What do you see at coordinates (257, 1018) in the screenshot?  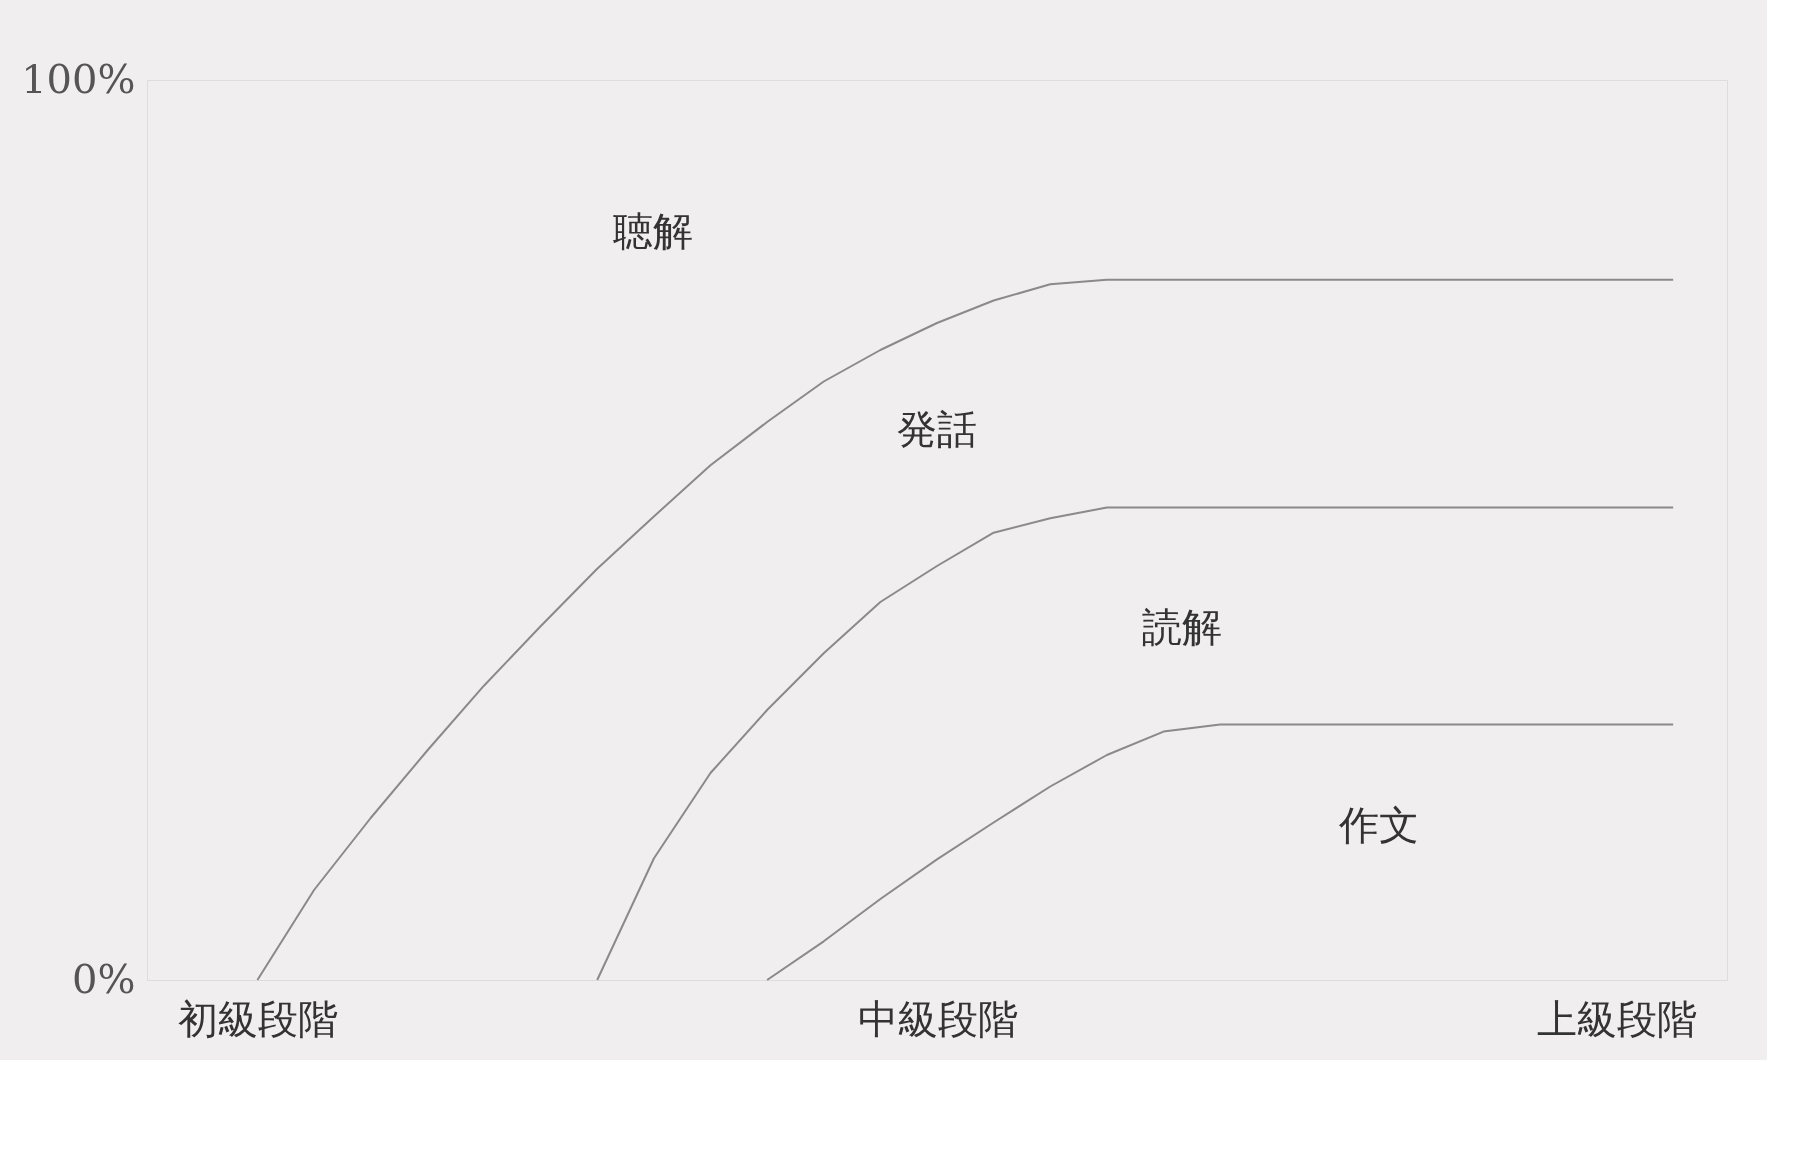 I see `x-tick-label: 初級段階` at bounding box center [257, 1018].